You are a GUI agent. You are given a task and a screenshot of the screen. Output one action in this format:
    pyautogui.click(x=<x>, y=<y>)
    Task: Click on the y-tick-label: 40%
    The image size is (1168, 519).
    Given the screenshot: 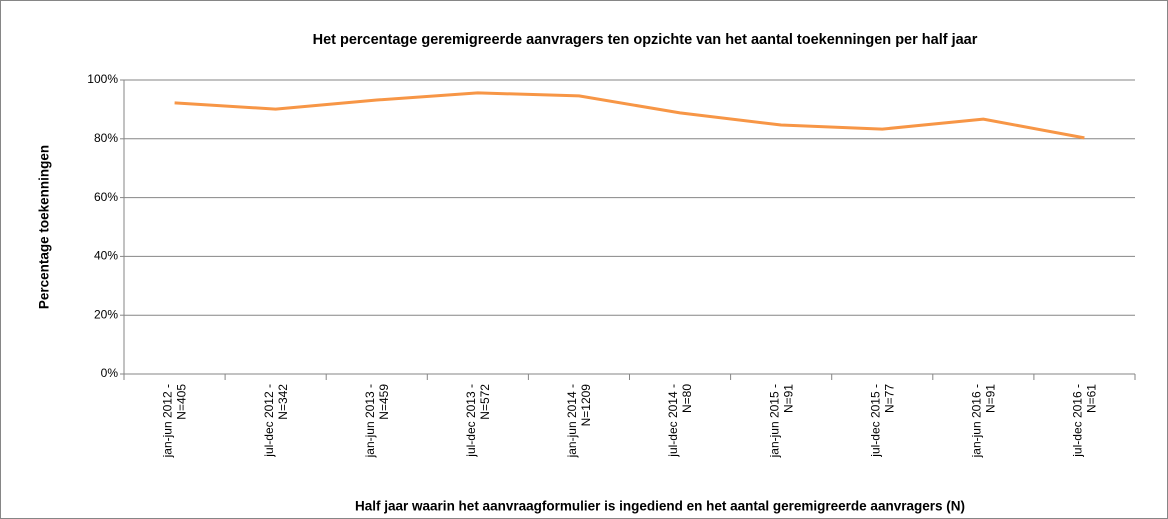 What is the action you would take?
    pyautogui.click(x=106, y=256)
    